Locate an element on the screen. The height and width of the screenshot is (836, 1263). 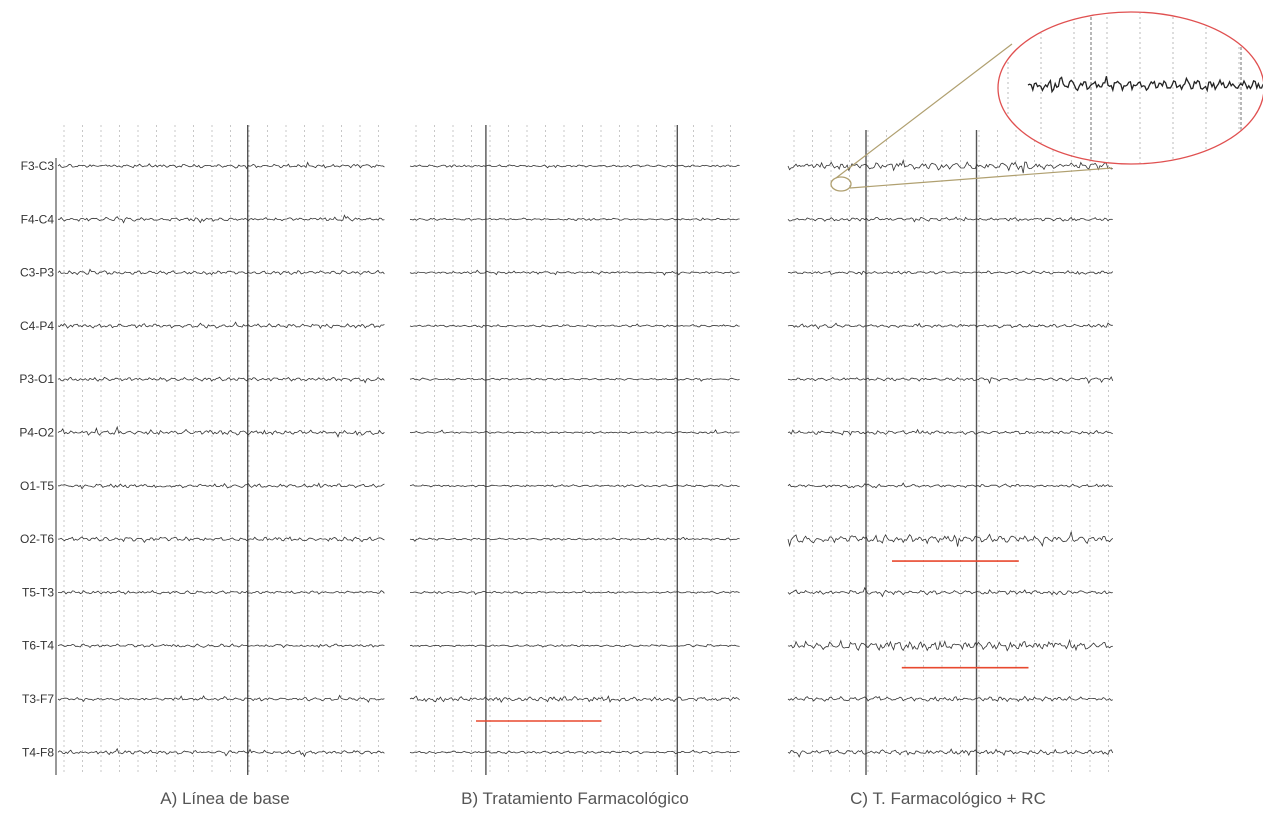
channel-label: F4-C4 is located at coordinates (38, 219).